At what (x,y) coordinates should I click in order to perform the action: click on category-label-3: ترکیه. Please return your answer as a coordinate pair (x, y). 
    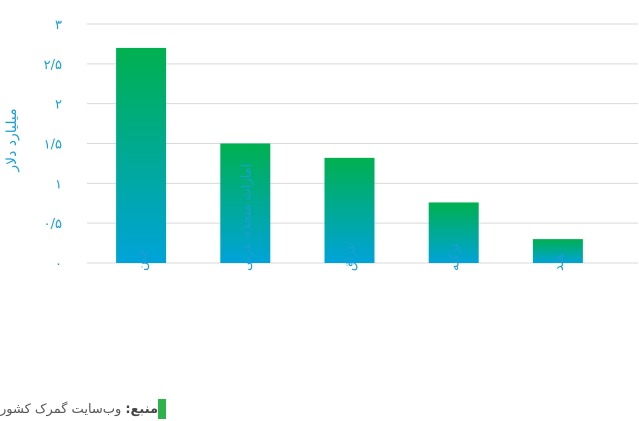
    Looking at the image, I should click on (455, 257).